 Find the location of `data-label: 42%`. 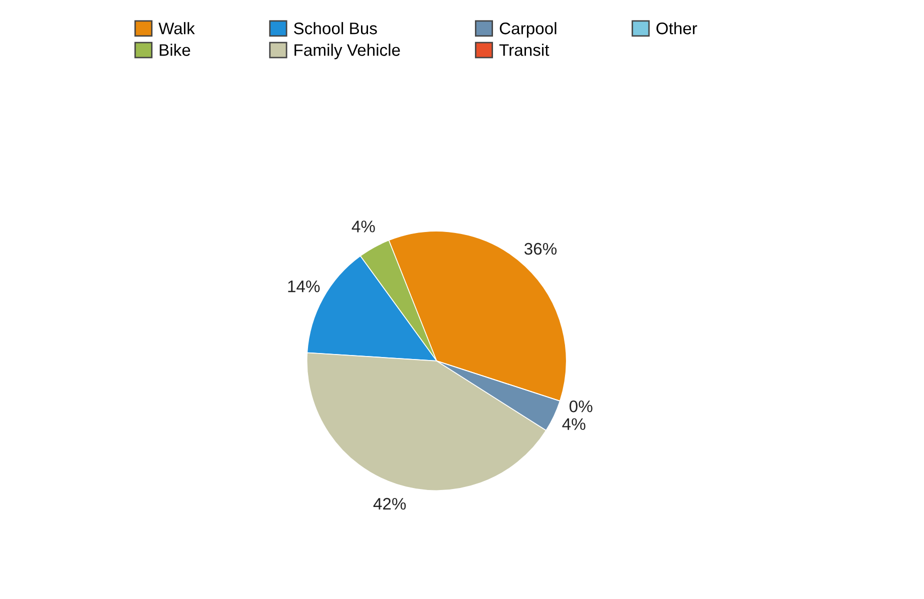

data-label: 42% is located at coordinates (389, 504).